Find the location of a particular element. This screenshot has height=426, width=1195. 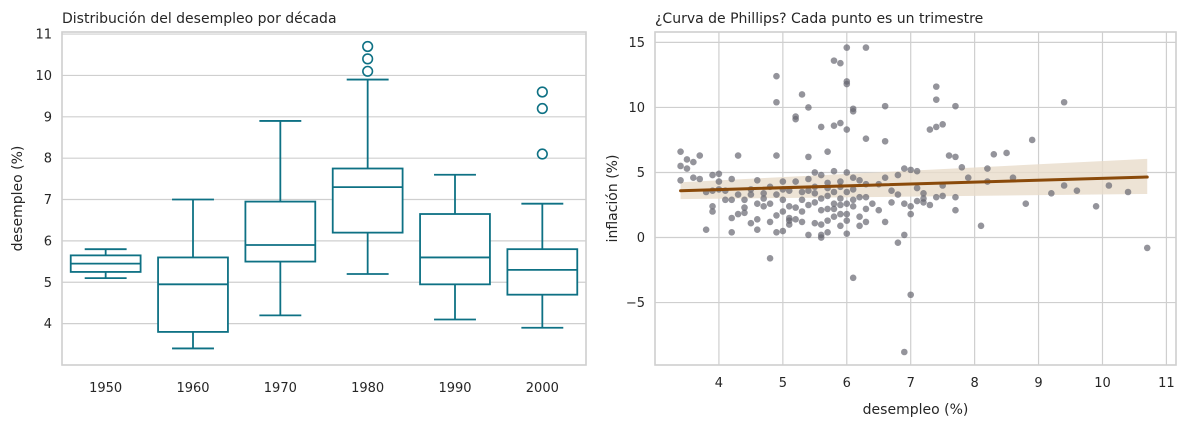

scatter-y-axis-label: inflación (%) is located at coordinates (613, 199).